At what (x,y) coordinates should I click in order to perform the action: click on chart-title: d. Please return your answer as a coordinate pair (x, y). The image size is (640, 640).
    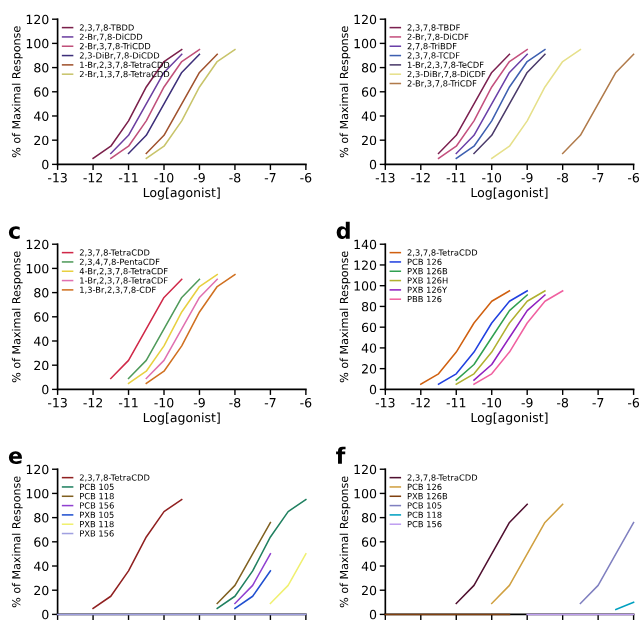
    Looking at the image, I should click on (343, 230).